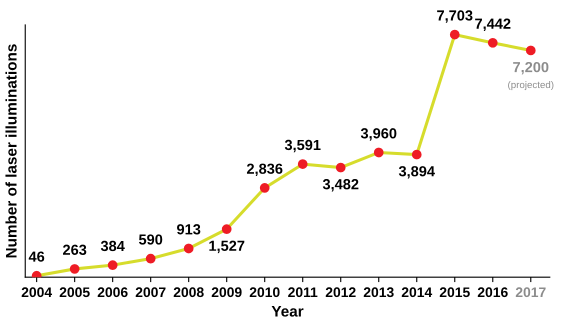 This screenshot has height=332, width=561. I want to click on x-tick-label: 2016, so click(493, 292).